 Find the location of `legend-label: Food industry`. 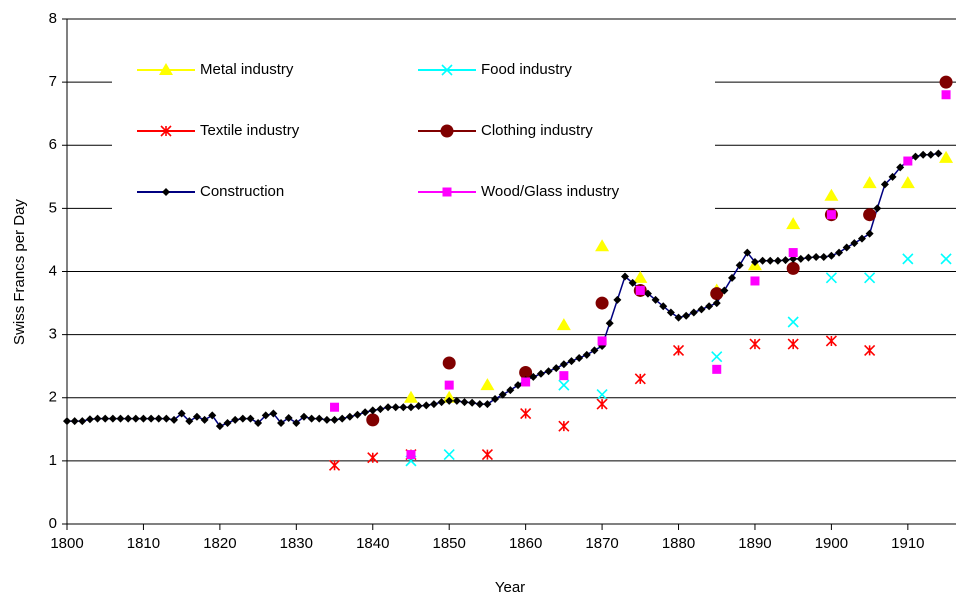

legend-label: Food industry is located at coordinates (526, 69).